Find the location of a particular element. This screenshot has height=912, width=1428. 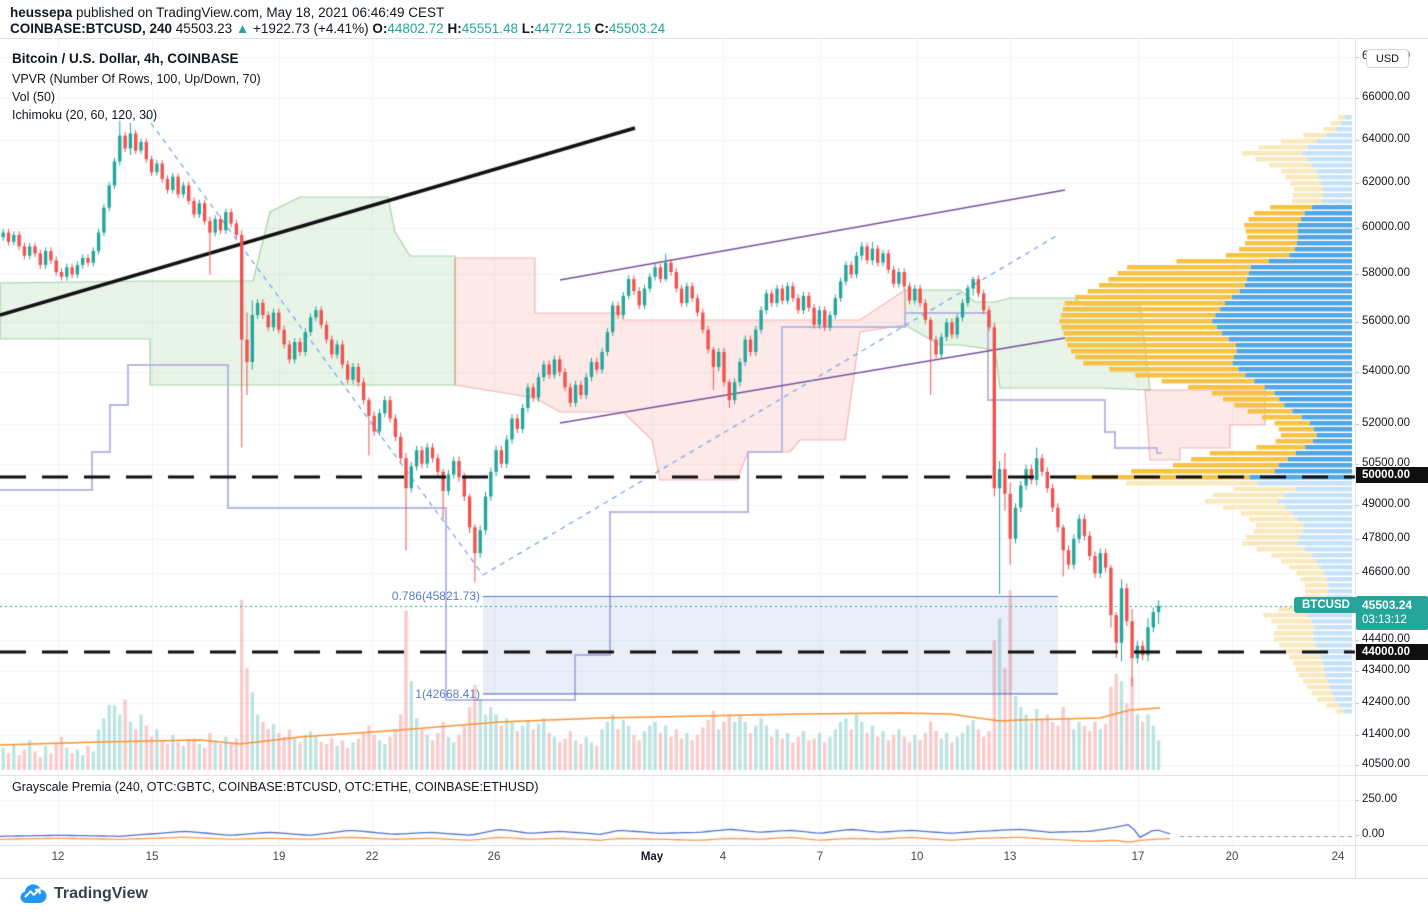

price-tick-label: 64000.00 is located at coordinates (1386, 138).